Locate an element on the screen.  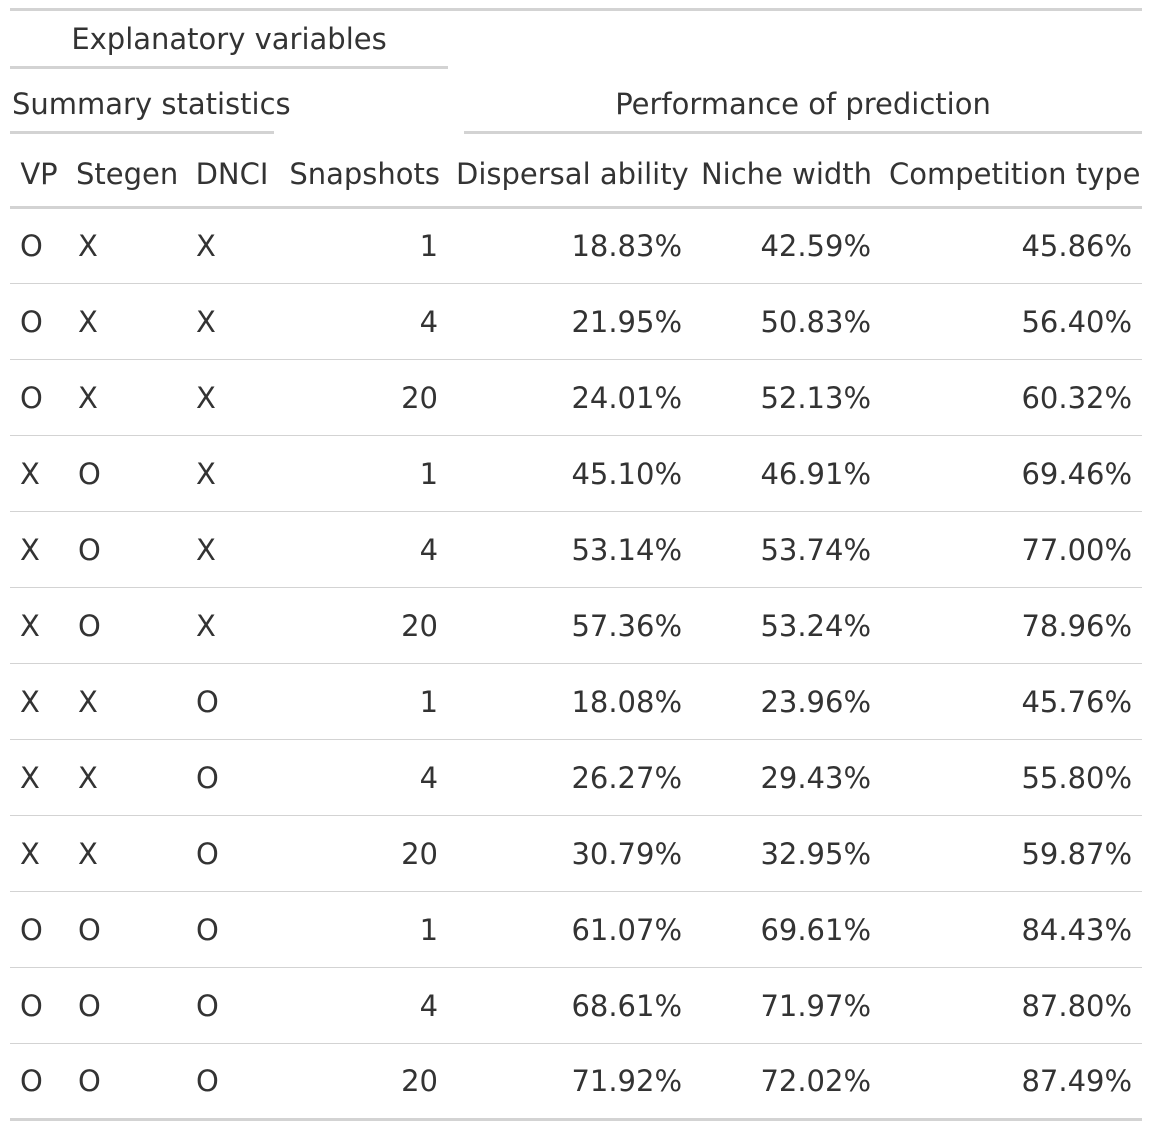
column-header-dispersal-ability: Dispersal ability is located at coordinates (570, 175).